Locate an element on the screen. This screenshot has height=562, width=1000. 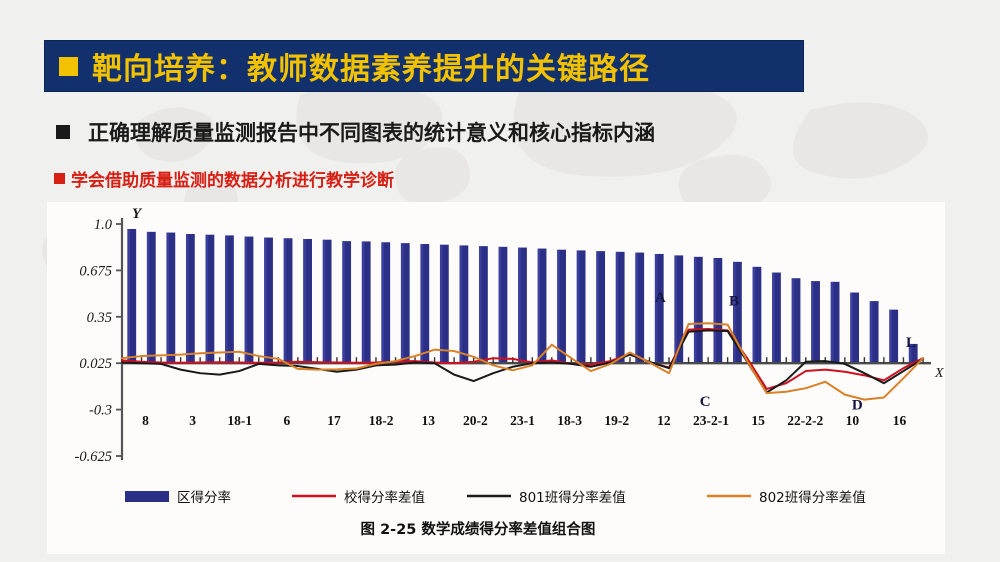
annotation-label: C is located at coordinates (705, 402).